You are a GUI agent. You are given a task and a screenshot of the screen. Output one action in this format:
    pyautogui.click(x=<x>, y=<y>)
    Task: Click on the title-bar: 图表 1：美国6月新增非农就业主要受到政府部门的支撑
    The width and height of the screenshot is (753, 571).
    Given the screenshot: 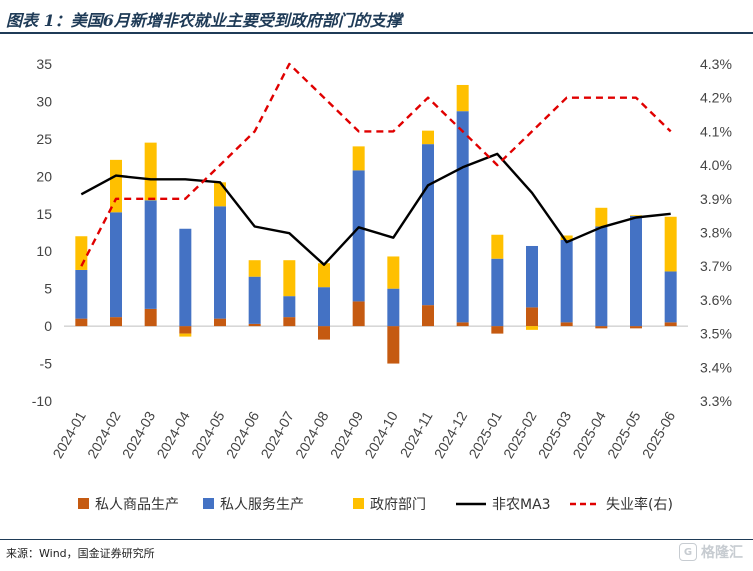 What is the action you would take?
    pyautogui.click(x=376, y=17)
    